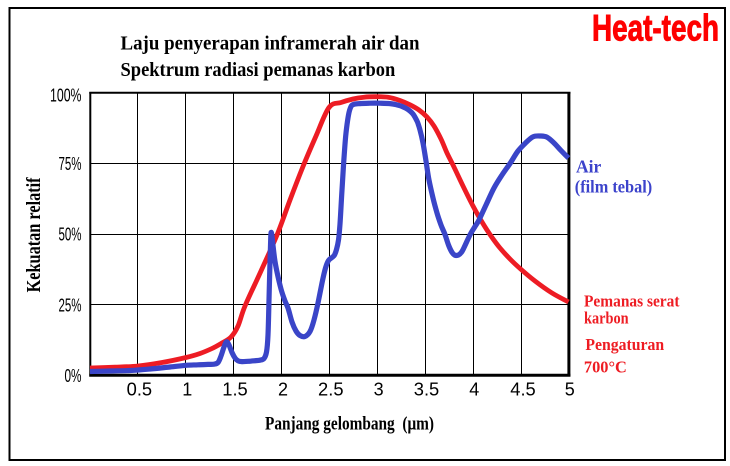 The height and width of the screenshot is (466, 730). I want to click on svg-text: Pemanas serat, so click(632, 300).